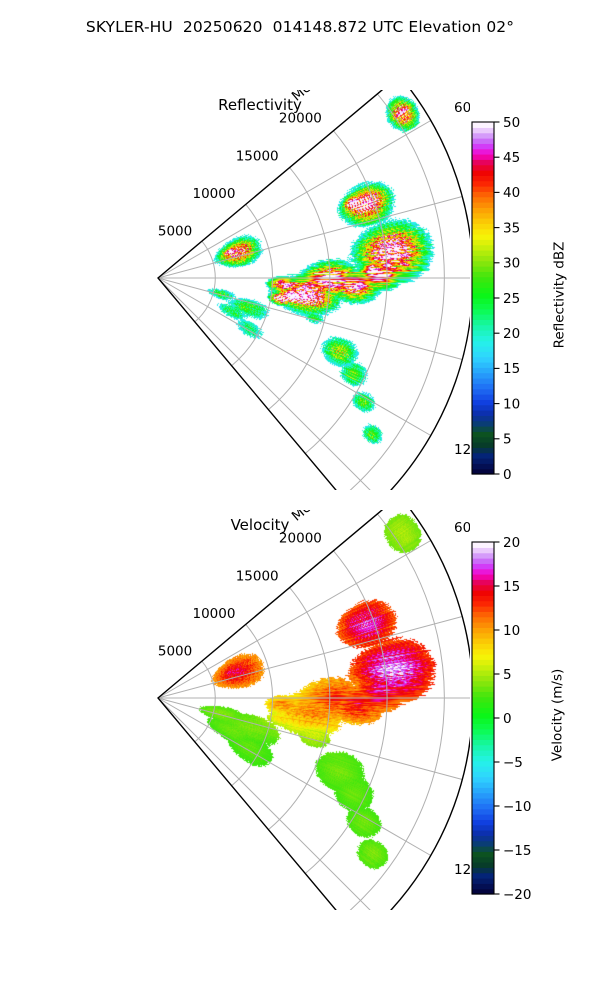 Image resolution: width=600 pixels, height=1000 pixels. I want to click on colorbar-velocity: −20 −15 −10 −5 0 5 10 15 20 Velocity (m/s), so click(533, 717).